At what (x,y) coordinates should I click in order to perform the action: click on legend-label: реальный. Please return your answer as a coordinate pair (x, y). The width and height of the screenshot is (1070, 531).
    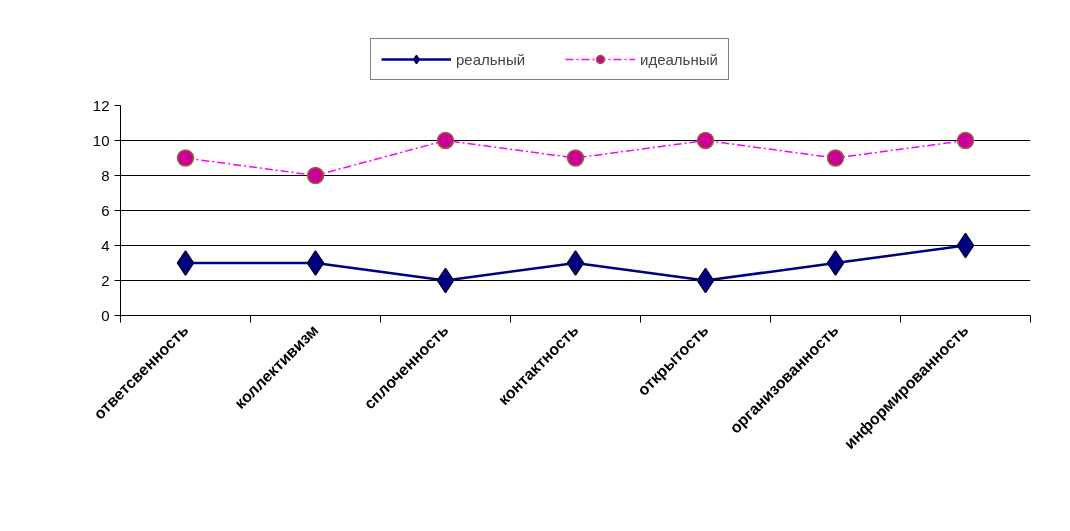
    Looking at the image, I should click on (491, 59).